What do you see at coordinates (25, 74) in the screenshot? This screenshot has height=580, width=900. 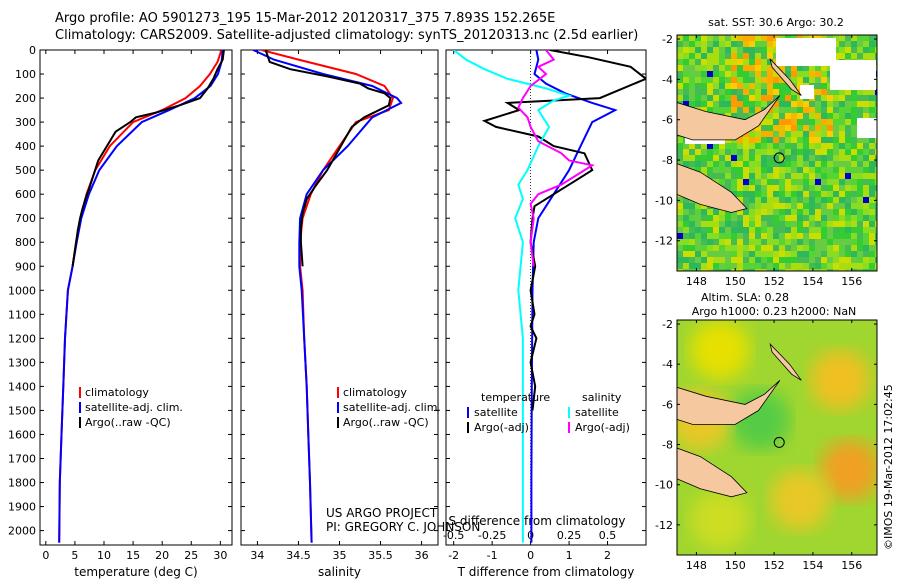 I see `y-tick-label: 100` at bounding box center [25, 74].